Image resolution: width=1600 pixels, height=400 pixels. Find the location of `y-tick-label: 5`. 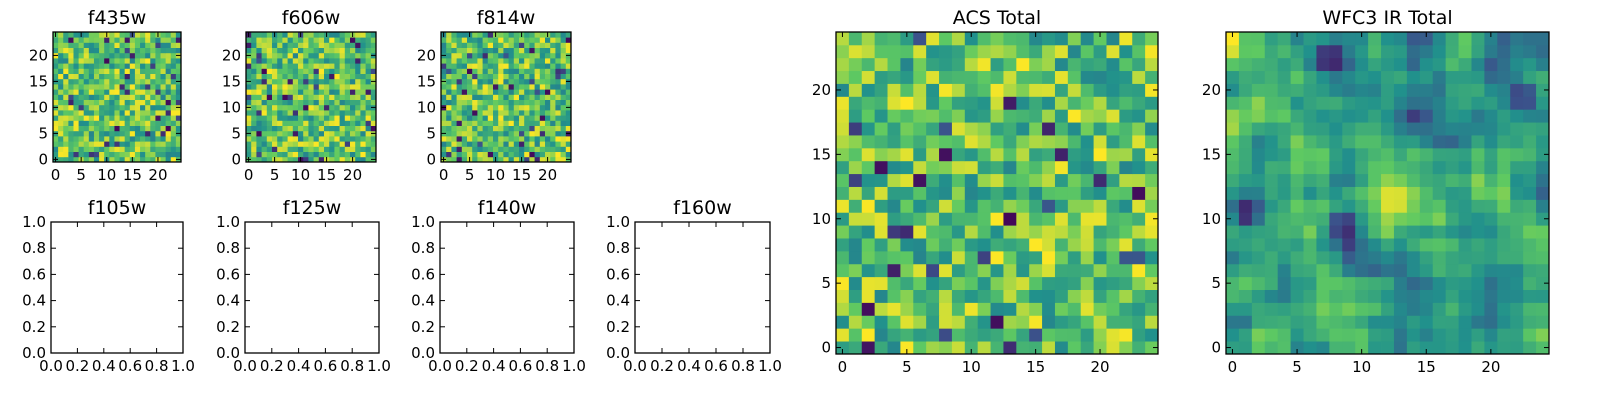

y-tick-label: 5 is located at coordinates (826, 283).